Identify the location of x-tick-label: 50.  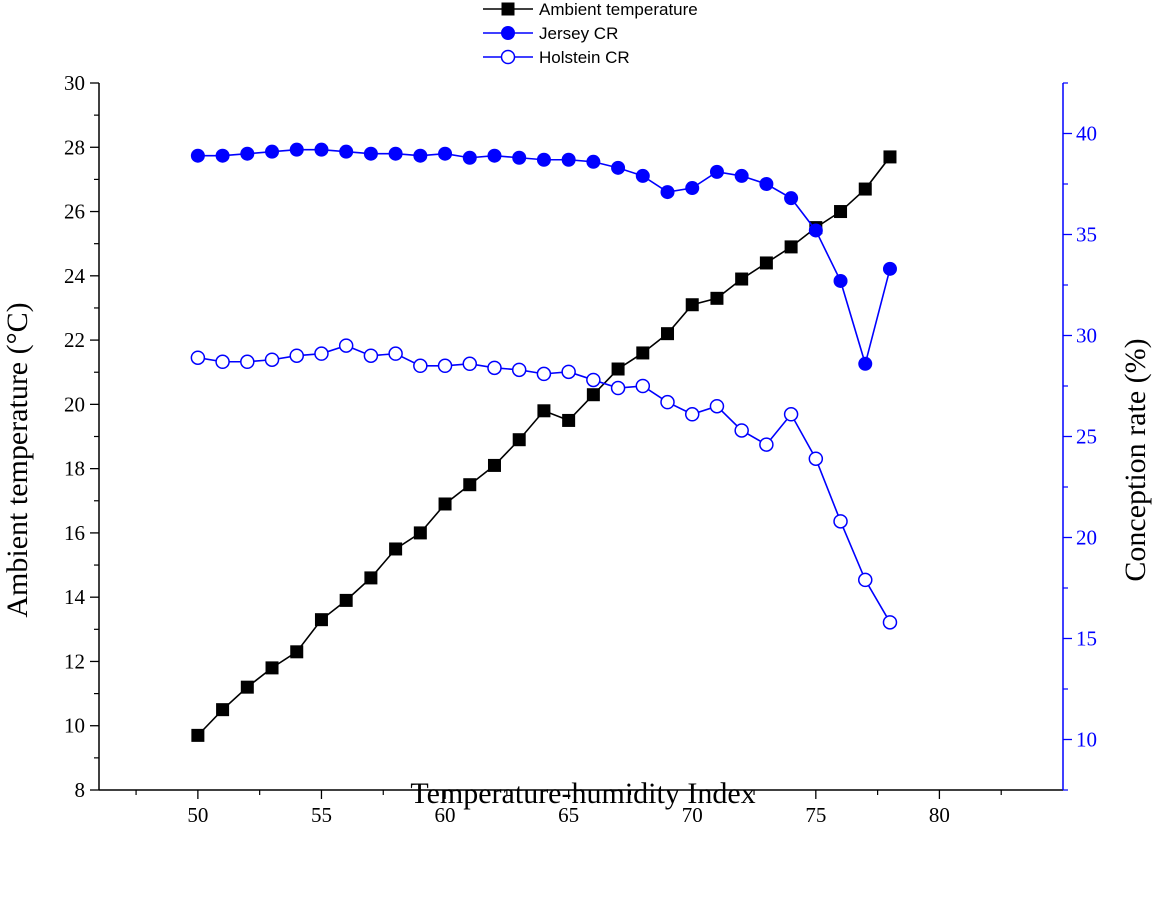
(197, 815).